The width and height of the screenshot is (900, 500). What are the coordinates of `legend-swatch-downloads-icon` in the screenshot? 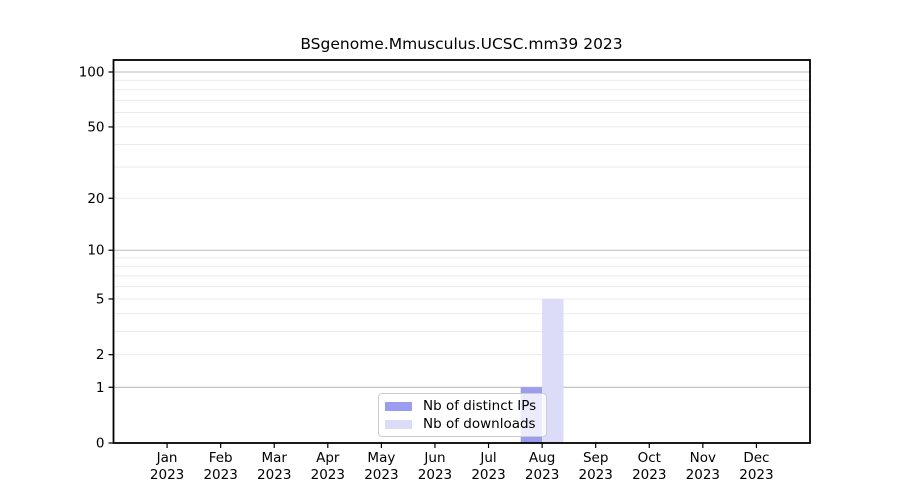 It's located at (398, 424).